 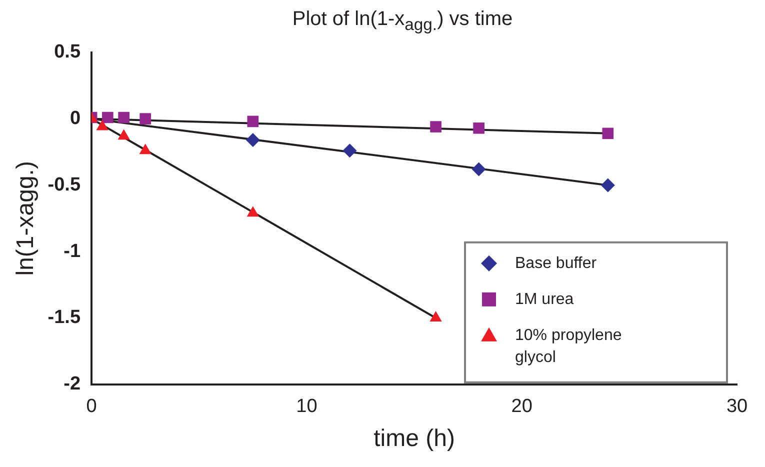 I want to click on x-tick-label: 10, so click(x=307, y=407).